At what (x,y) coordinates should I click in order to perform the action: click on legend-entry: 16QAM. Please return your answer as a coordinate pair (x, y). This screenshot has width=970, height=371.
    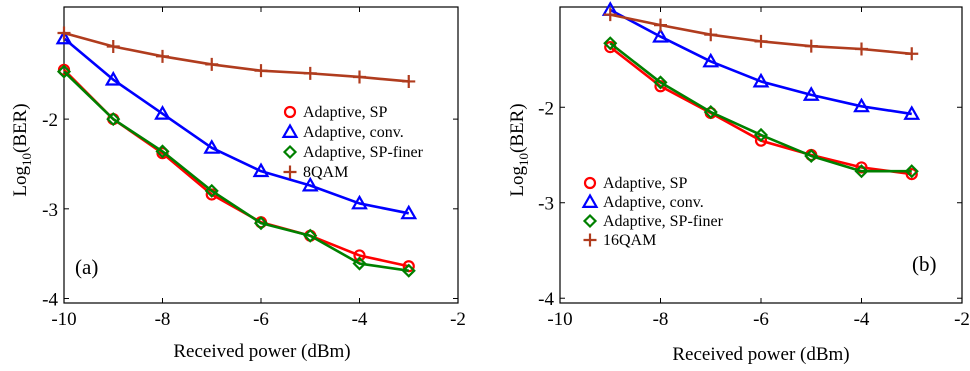
    Looking at the image, I should click on (629, 240).